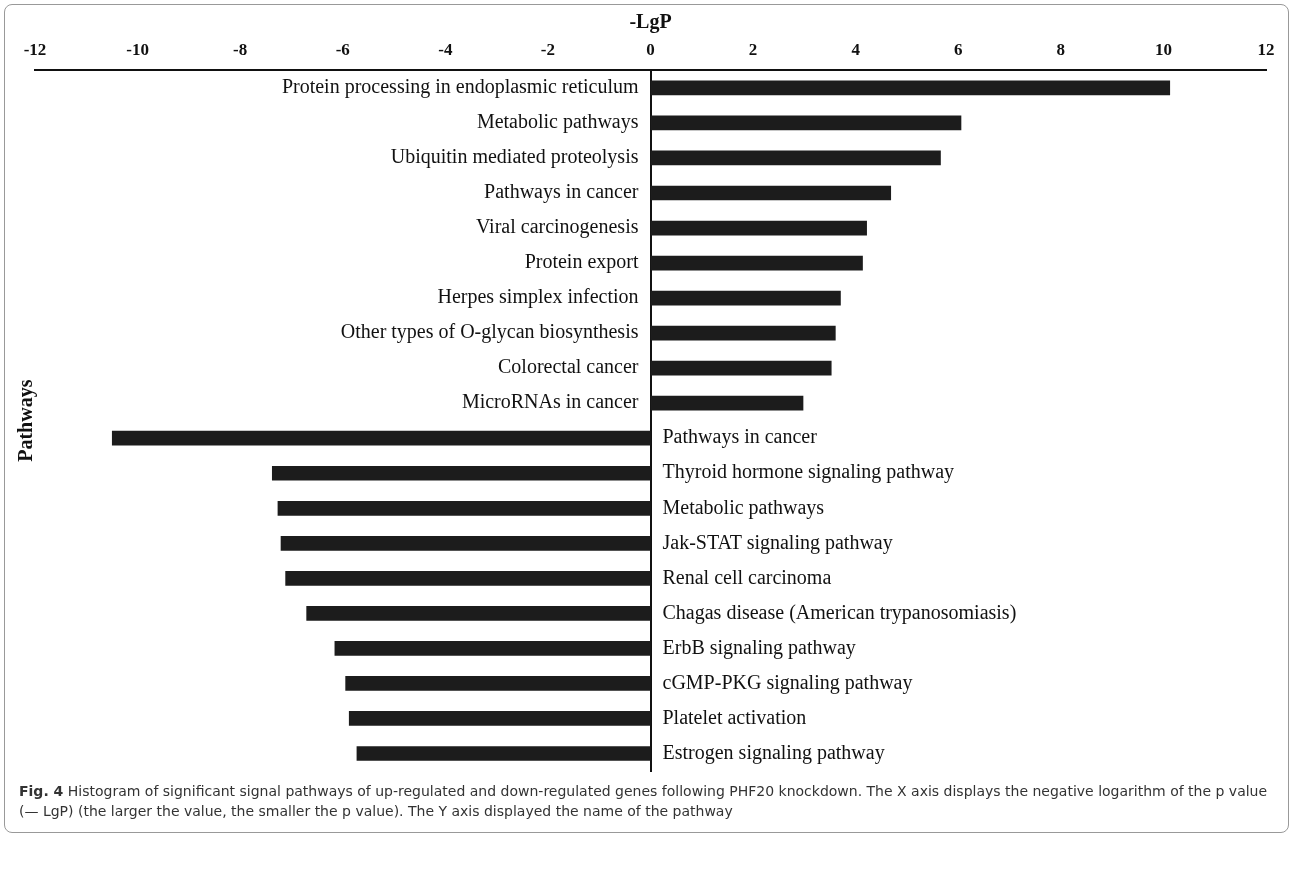  Describe the element at coordinates (734, 716) in the screenshot. I see `y-tick-label: Platelet activation` at that location.